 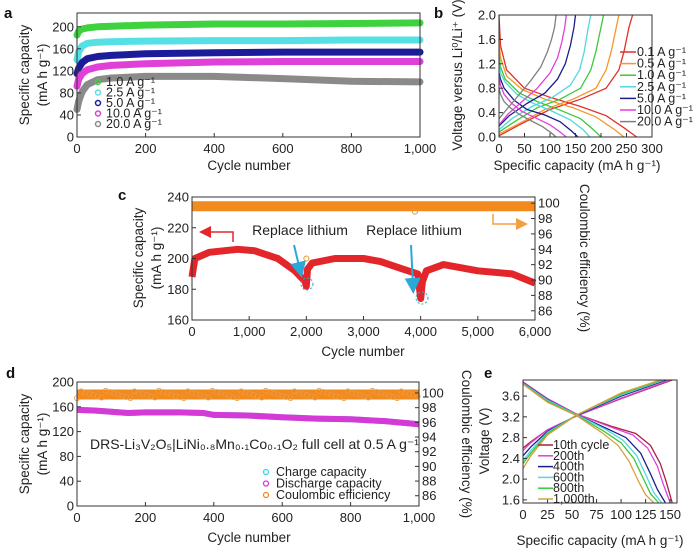 What do you see at coordinates (63, 70) in the screenshot?
I see `y-tick-label: 120` at bounding box center [63, 70].